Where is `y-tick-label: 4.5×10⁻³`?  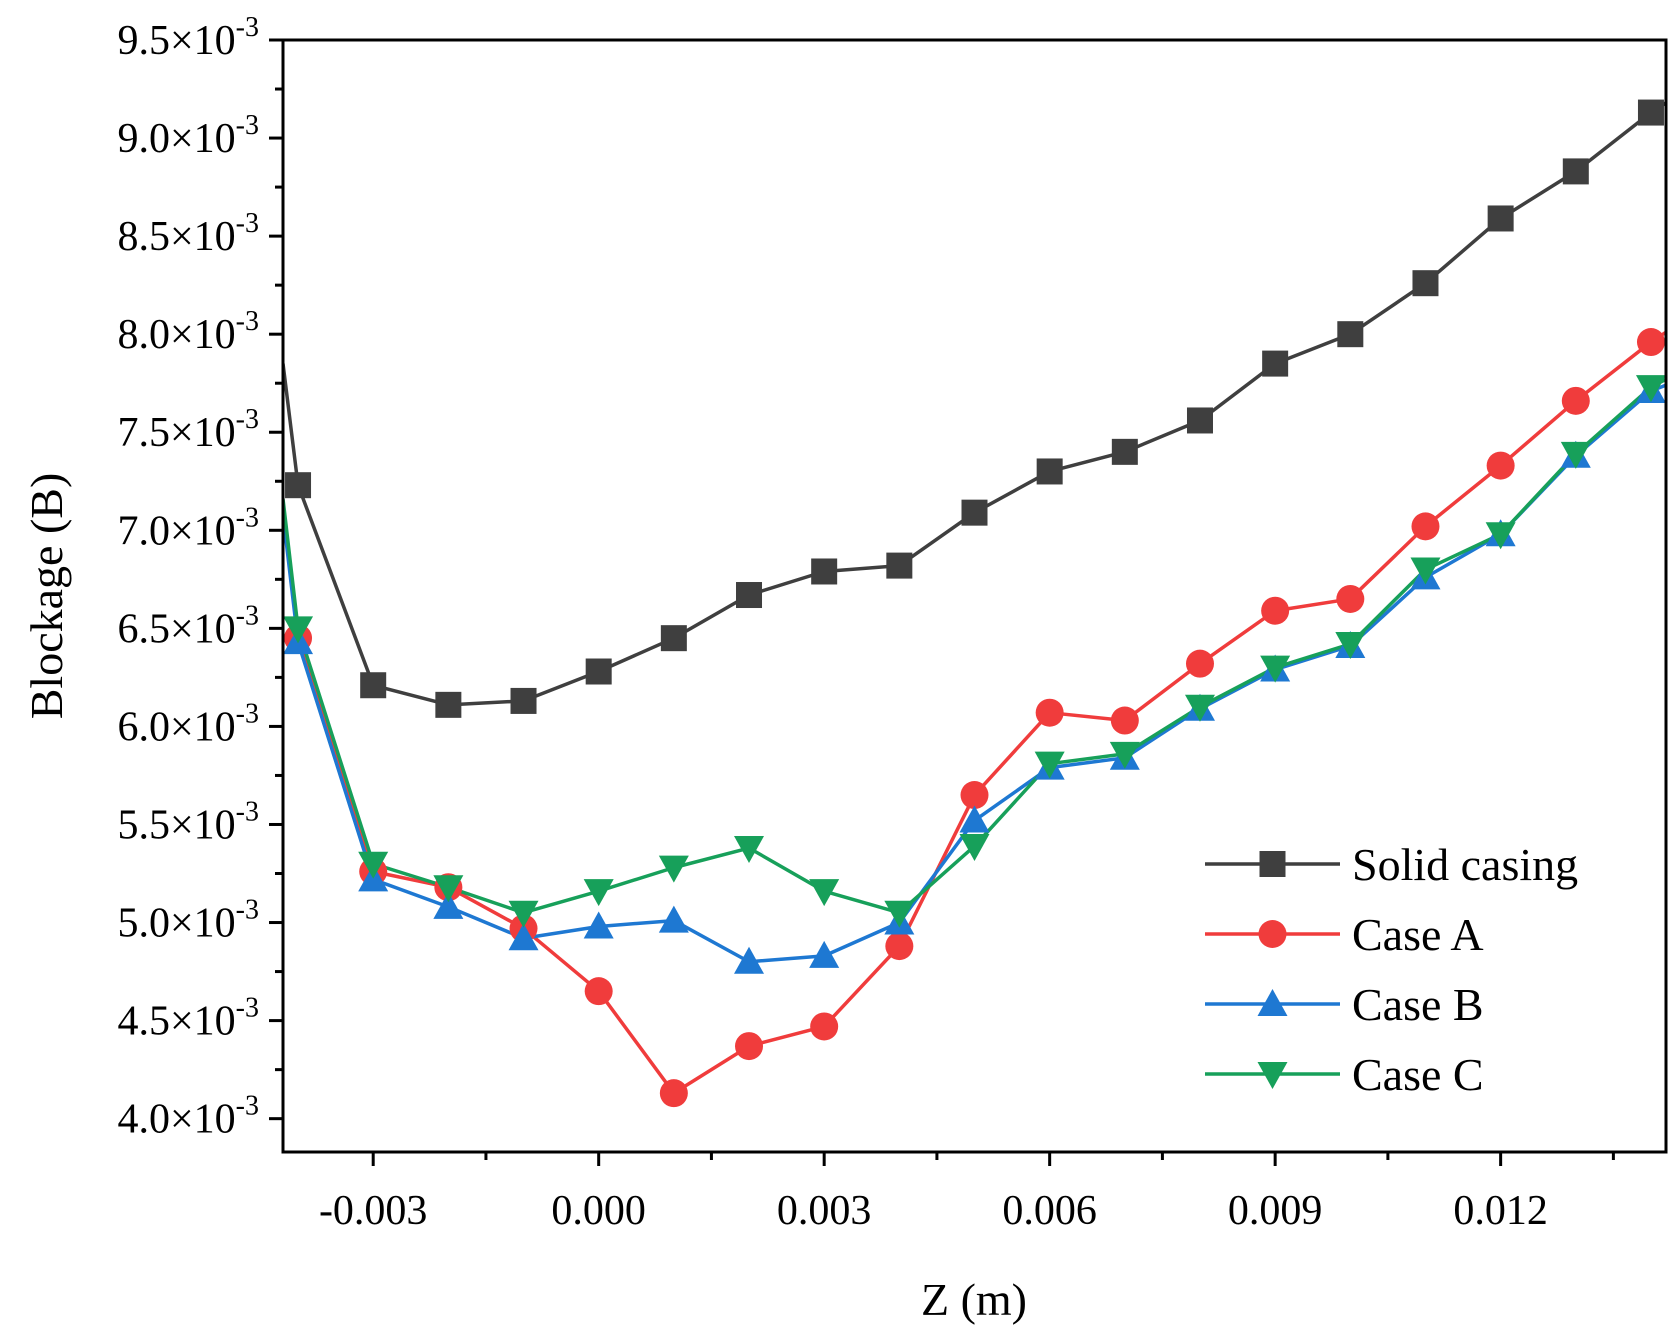 y-tick-label: 4.5×10⁻³ is located at coordinates (188, 1019).